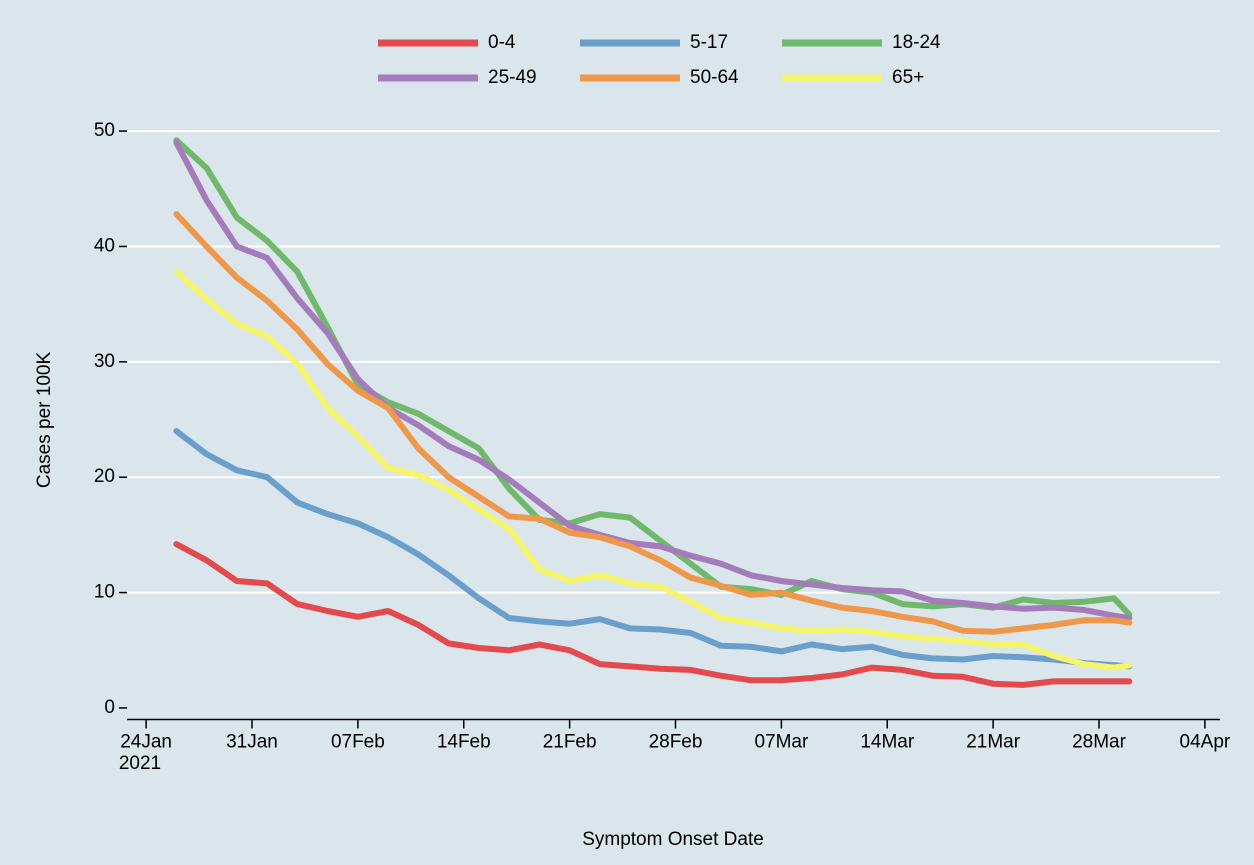 The height and width of the screenshot is (865, 1254). I want to click on y-tick-label: 50, so click(104, 130).